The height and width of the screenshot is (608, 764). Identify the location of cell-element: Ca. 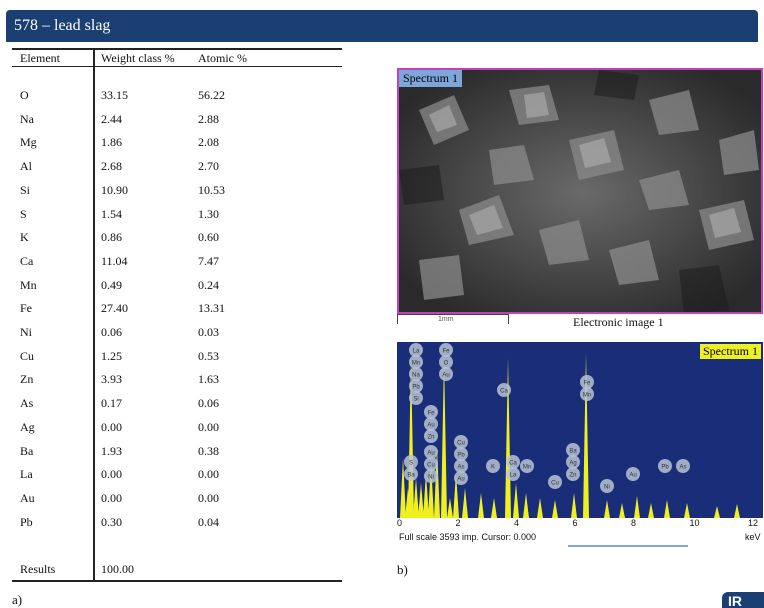
(27, 260).